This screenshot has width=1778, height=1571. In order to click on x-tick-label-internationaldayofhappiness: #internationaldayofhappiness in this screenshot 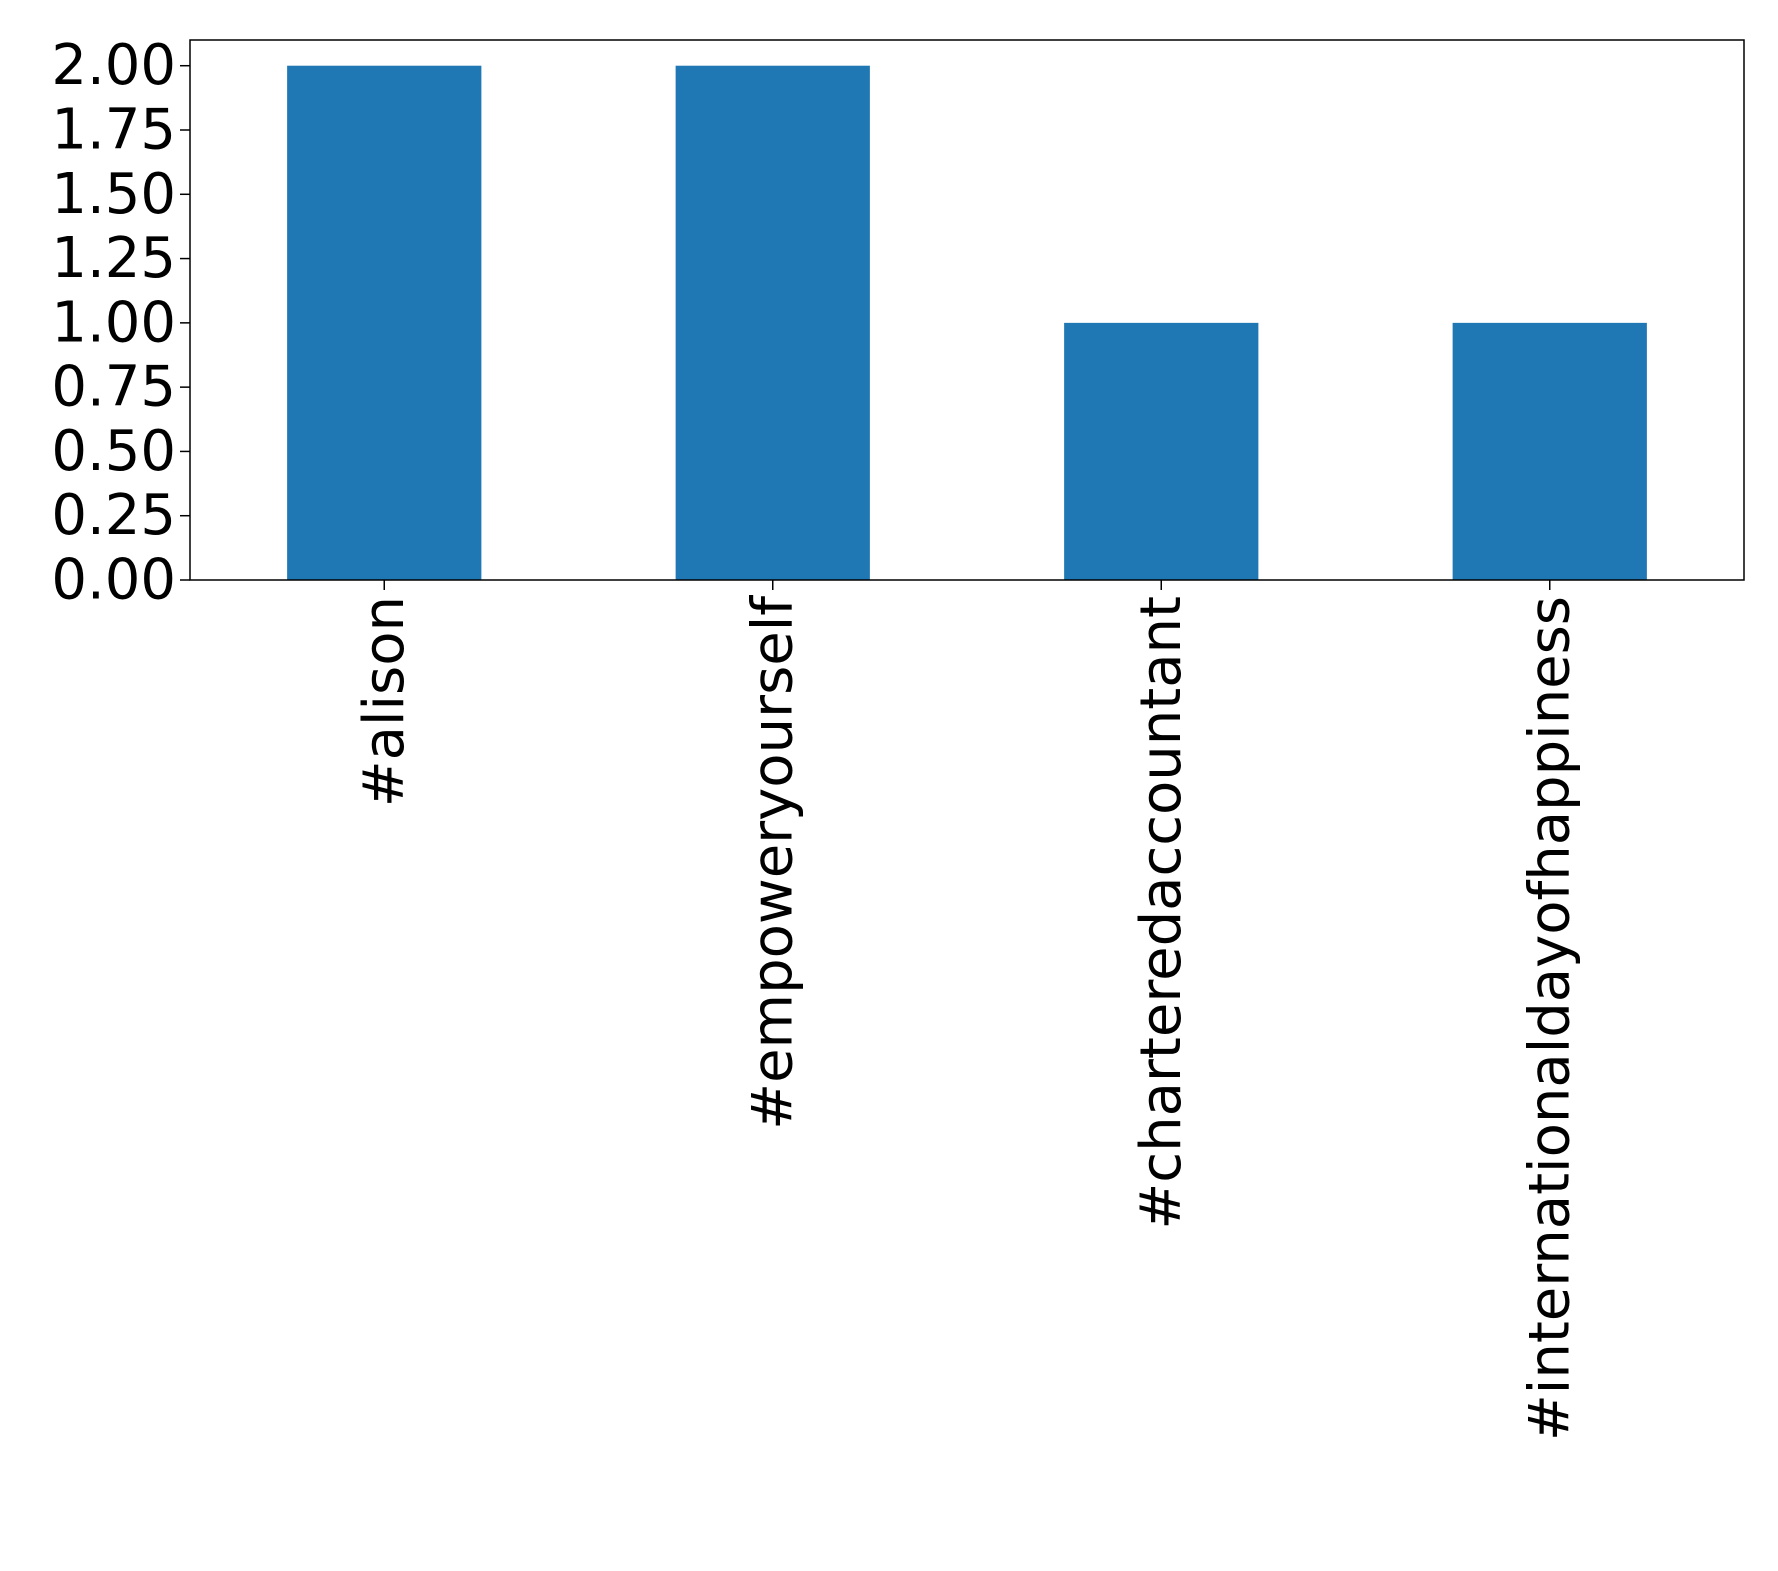, I will do `click(1549, 1018)`.